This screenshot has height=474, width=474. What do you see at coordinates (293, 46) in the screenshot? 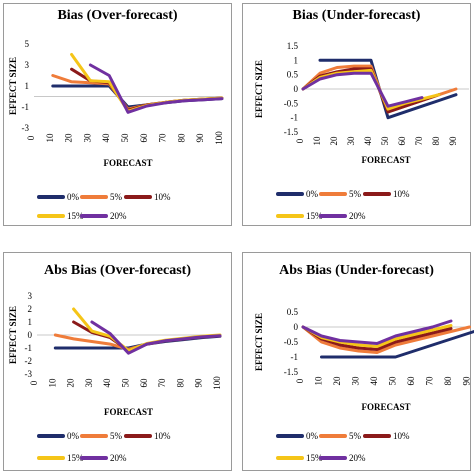
I see `y-tick-label: 1.5` at bounding box center [293, 46].